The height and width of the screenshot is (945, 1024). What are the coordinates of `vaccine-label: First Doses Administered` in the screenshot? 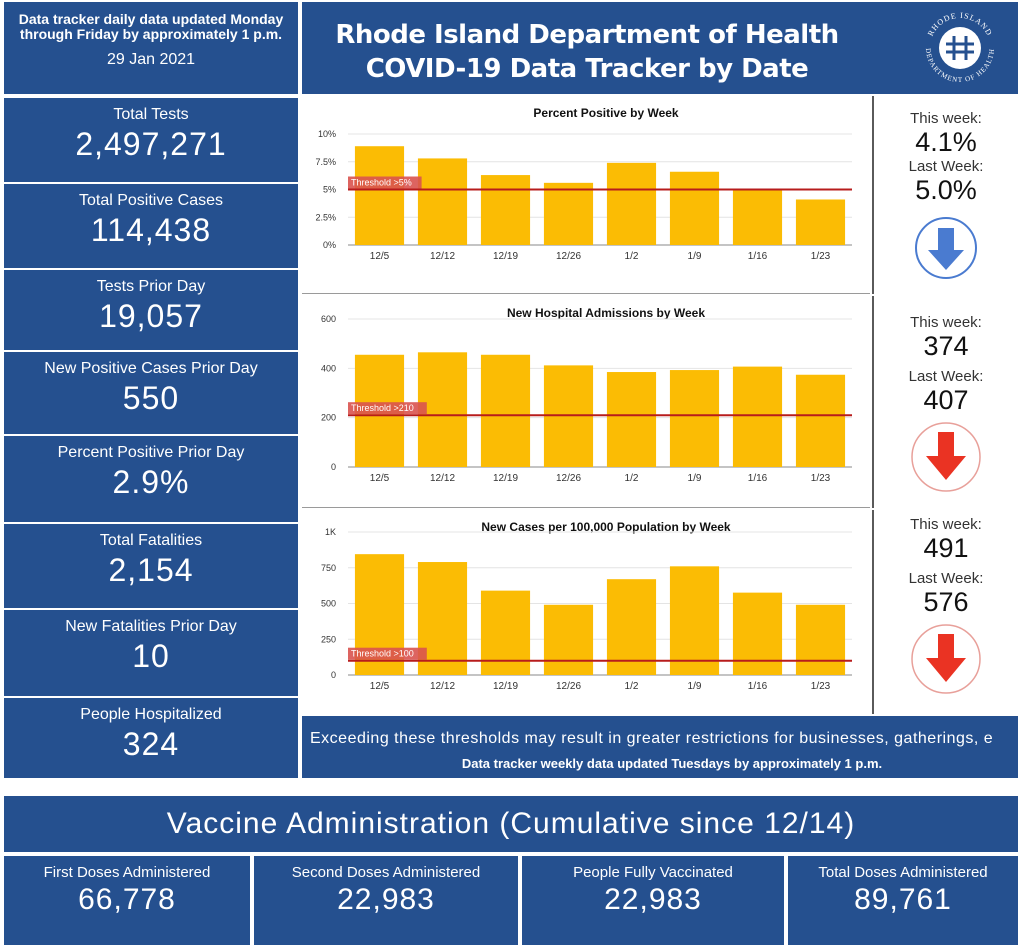 It's located at (127, 872).